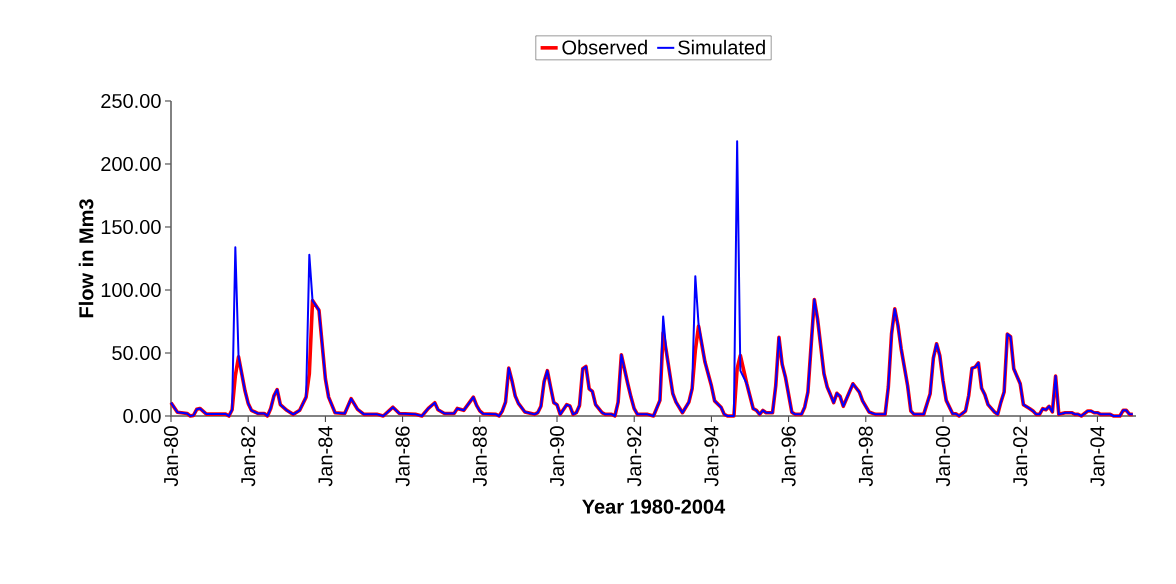 The width and height of the screenshot is (1176, 584). I want to click on x-tick-label: Jan-90, so click(557, 456).